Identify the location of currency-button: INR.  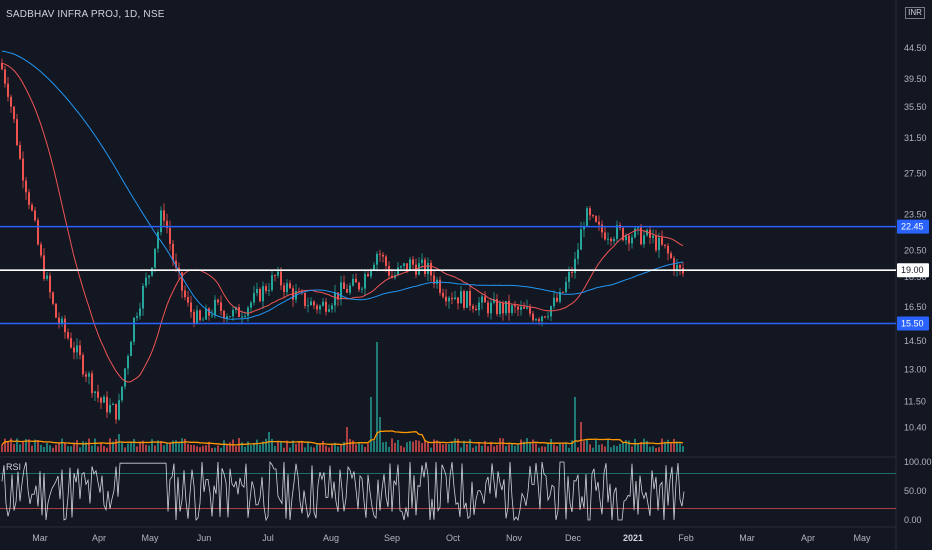
(915, 13).